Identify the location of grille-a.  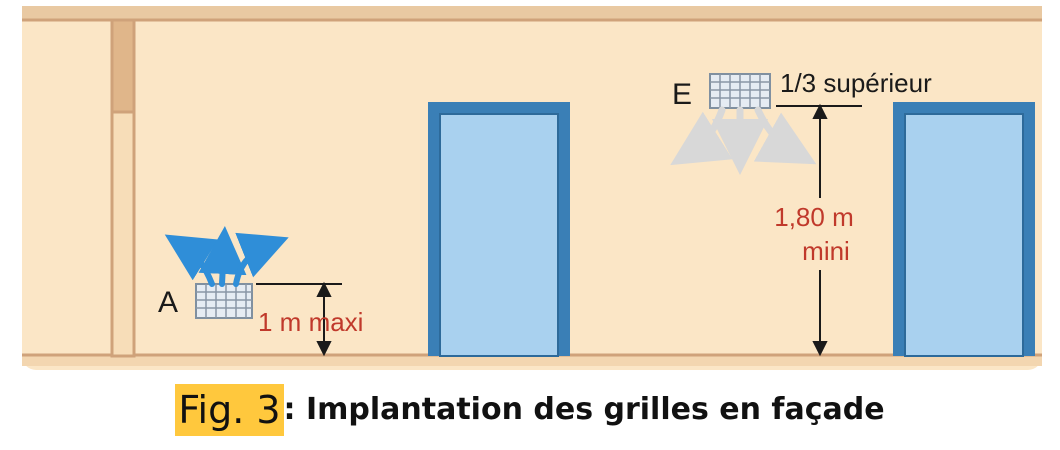
(224, 301).